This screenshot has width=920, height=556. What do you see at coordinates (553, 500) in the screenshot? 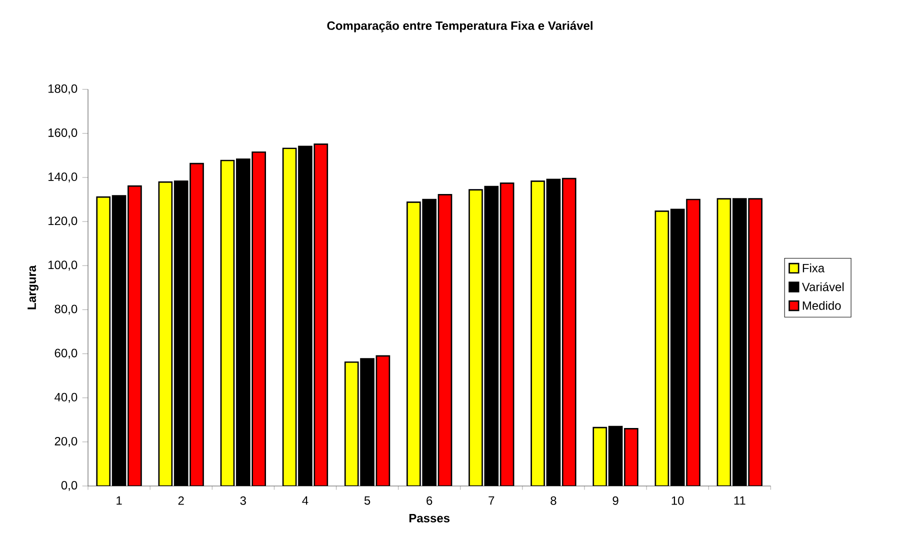
I see `x-tick-label: 8` at bounding box center [553, 500].